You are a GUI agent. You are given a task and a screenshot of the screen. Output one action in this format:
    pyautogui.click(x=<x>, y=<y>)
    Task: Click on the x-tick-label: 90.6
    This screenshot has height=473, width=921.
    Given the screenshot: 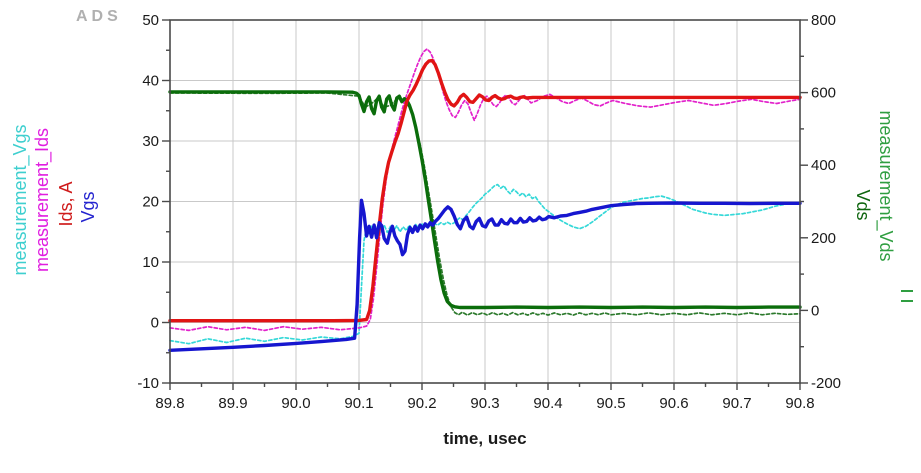 What is the action you would take?
    pyautogui.click(x=673, y=403)
    